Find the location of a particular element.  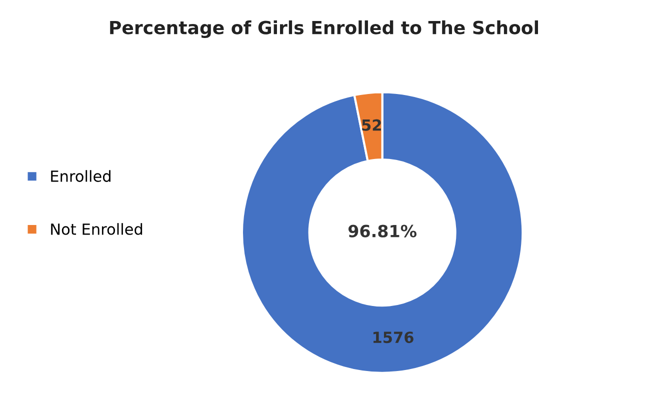

legend-label: Not Enrolled is located at coordinates (96, 229).